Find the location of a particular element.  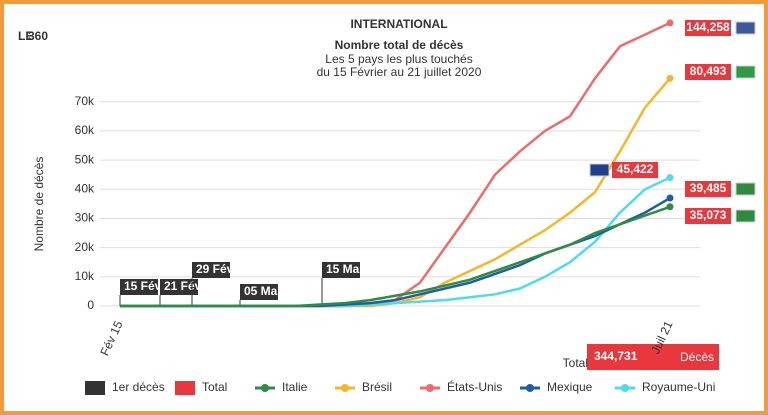

end-label: 39,485 is located at coordinates (708, 188).